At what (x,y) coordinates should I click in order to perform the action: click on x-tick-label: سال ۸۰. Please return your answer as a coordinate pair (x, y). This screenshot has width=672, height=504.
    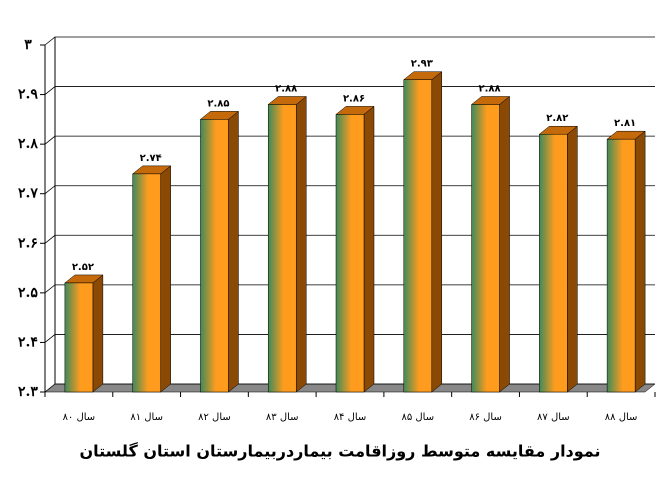
    Looking at the image, I should click on (79, 417).